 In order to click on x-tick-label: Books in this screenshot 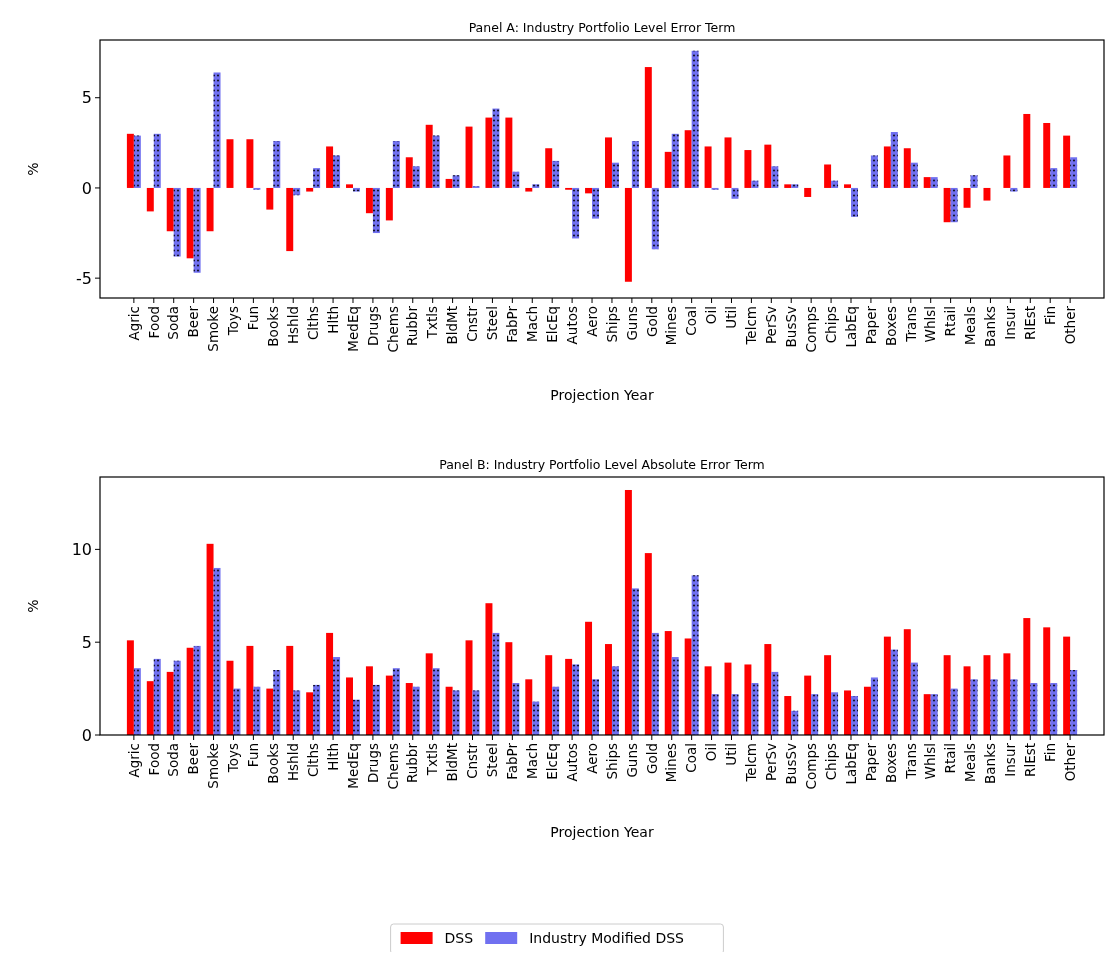, I will do `click(273, 326)`.